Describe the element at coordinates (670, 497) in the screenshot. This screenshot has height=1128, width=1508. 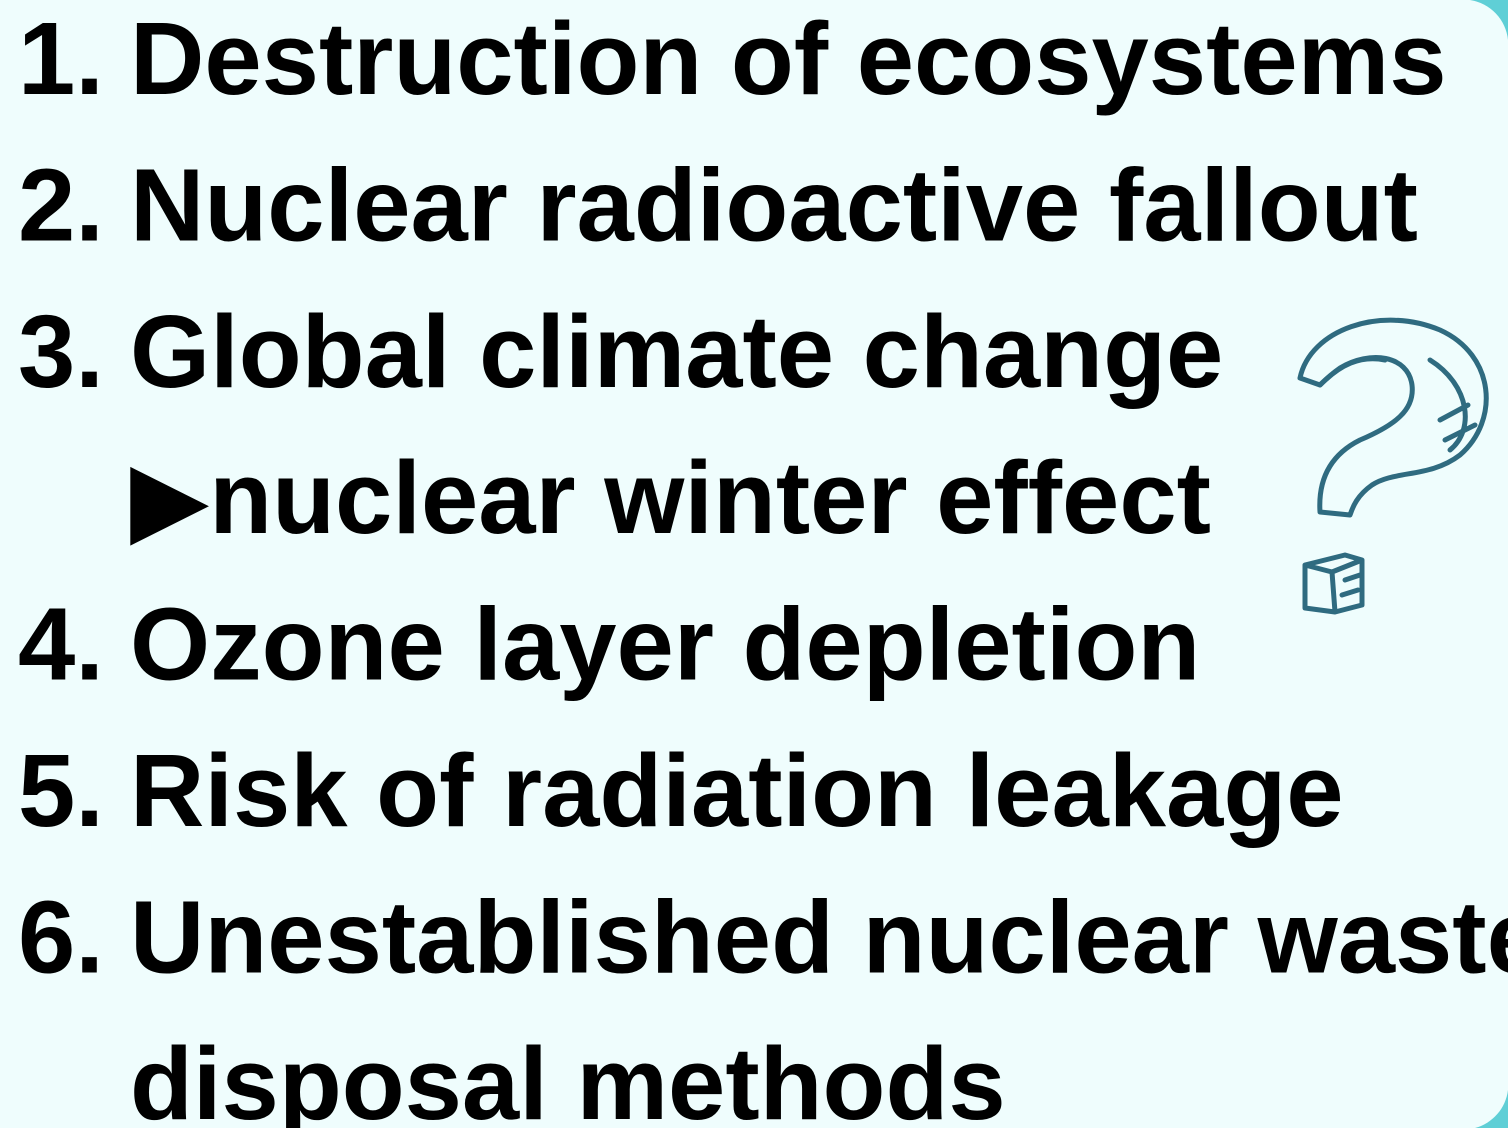
I see `item-text: ▶nuclear winter effect` at that location.